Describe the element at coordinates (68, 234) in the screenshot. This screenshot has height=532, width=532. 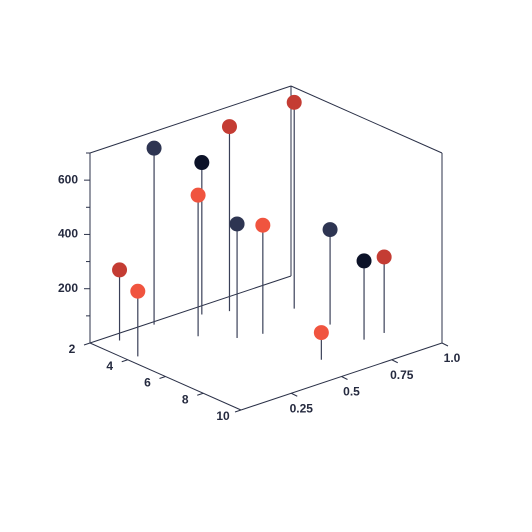
I see `z-tick-label: 400` at that location.